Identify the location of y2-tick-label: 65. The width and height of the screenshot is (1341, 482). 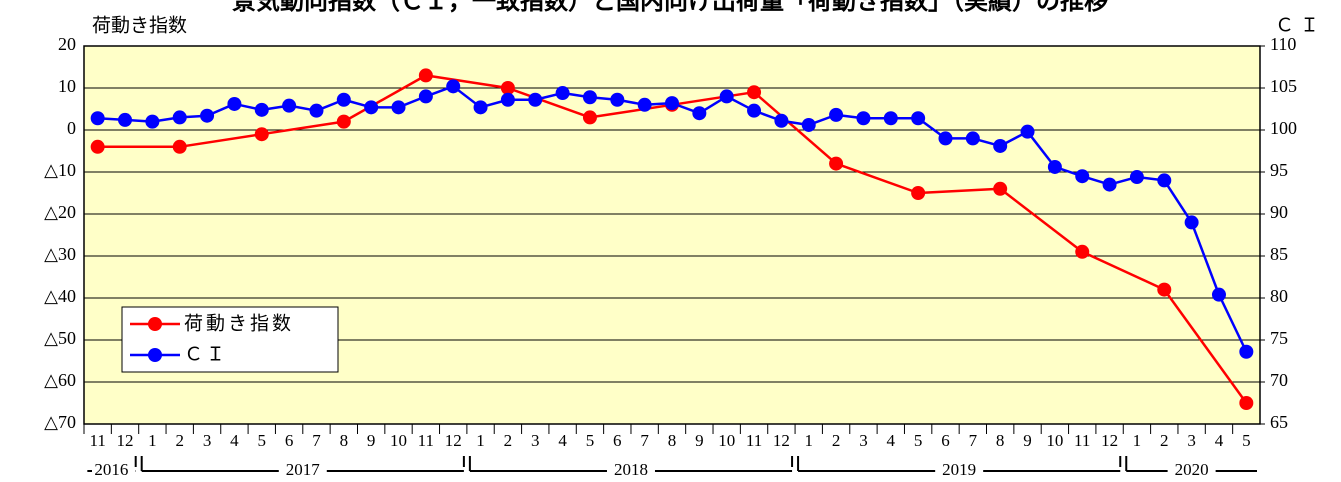
(1279, 422).